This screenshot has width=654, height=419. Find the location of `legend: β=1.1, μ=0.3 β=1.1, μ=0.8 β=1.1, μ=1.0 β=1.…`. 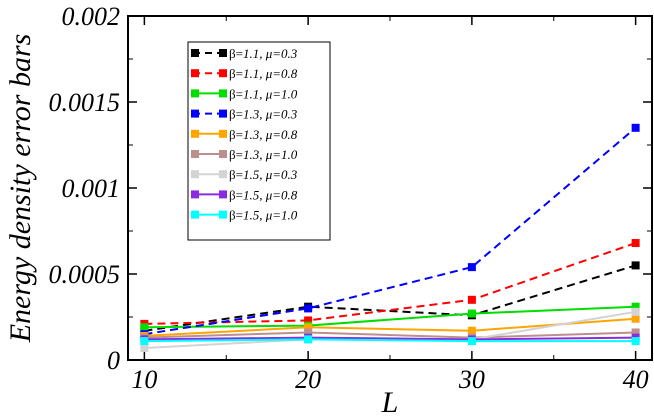

legend: β=1.1, μ=0.3 β=1.1, μ=0.8 β=1.1, μ=1.0 β=1.… is located at coordinates (259, 141).